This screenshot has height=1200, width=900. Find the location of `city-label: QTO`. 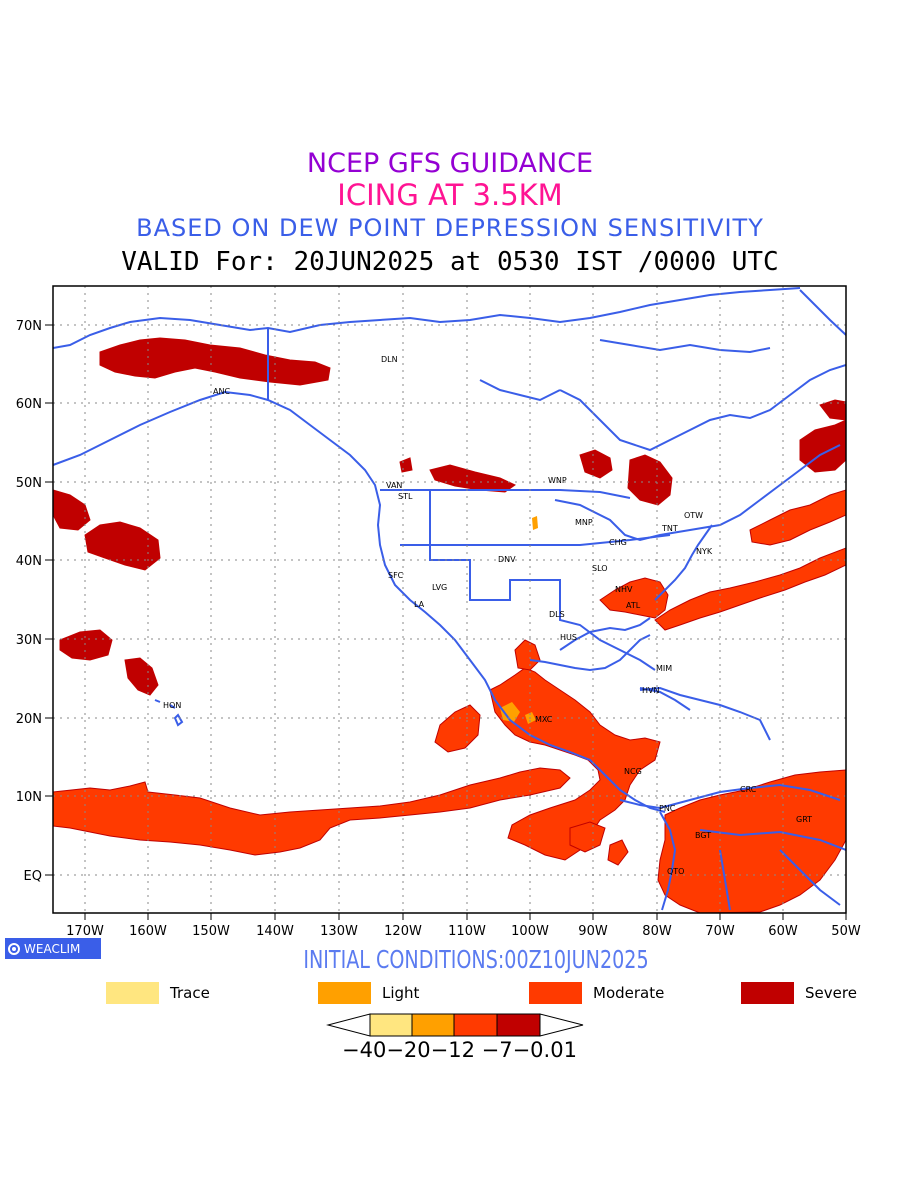

city-label: QTO is located at coordinates (675, 871).